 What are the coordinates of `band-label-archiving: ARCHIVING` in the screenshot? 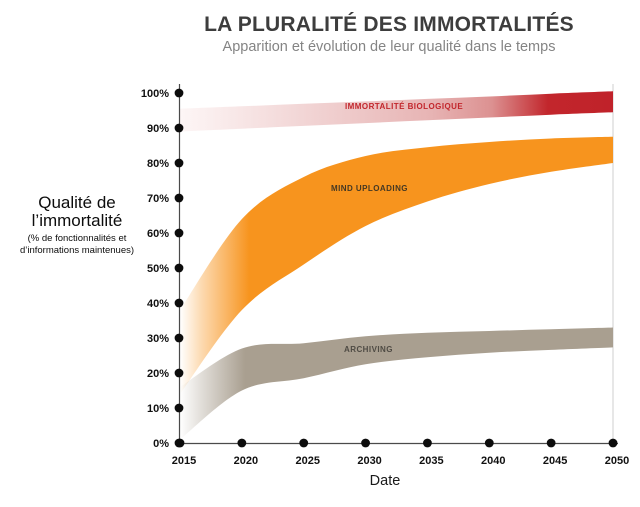 It's located at (368, 349).